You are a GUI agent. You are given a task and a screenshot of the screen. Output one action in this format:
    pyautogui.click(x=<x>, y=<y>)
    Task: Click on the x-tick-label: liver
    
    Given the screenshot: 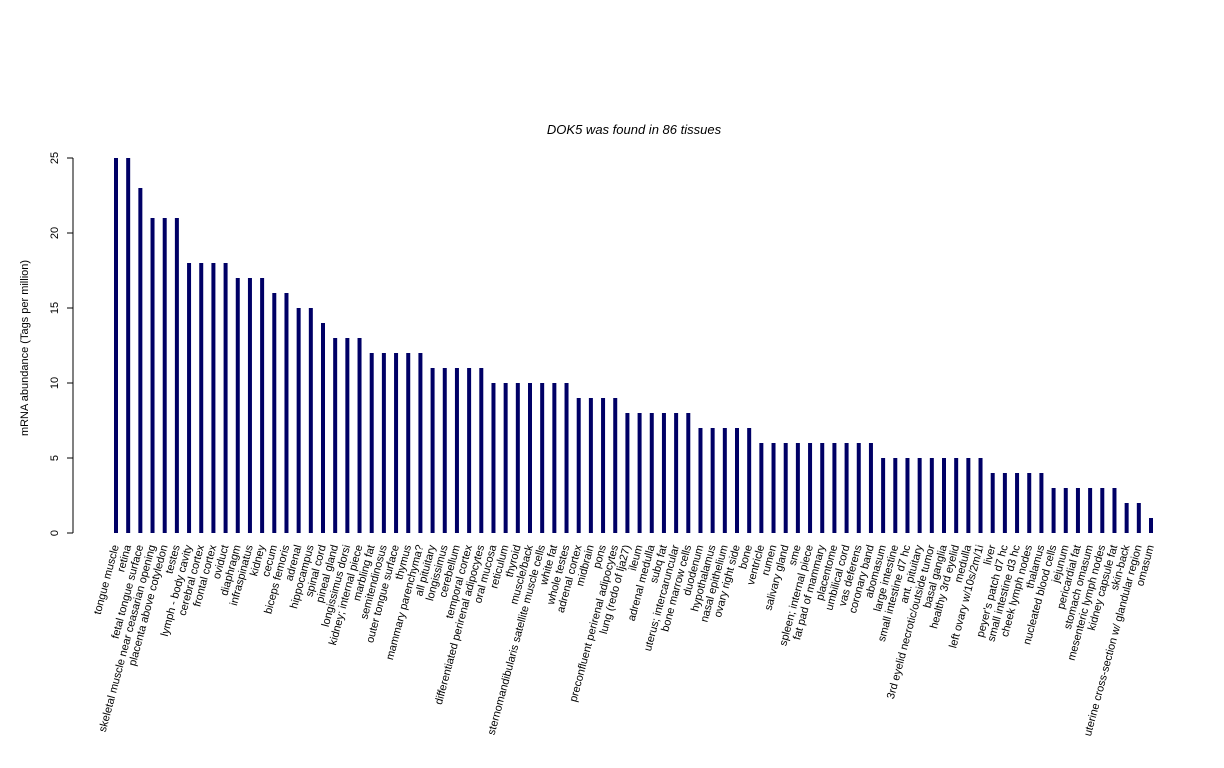 What is the action you would take?
    pyautogui.click(x=990, y=554)
    